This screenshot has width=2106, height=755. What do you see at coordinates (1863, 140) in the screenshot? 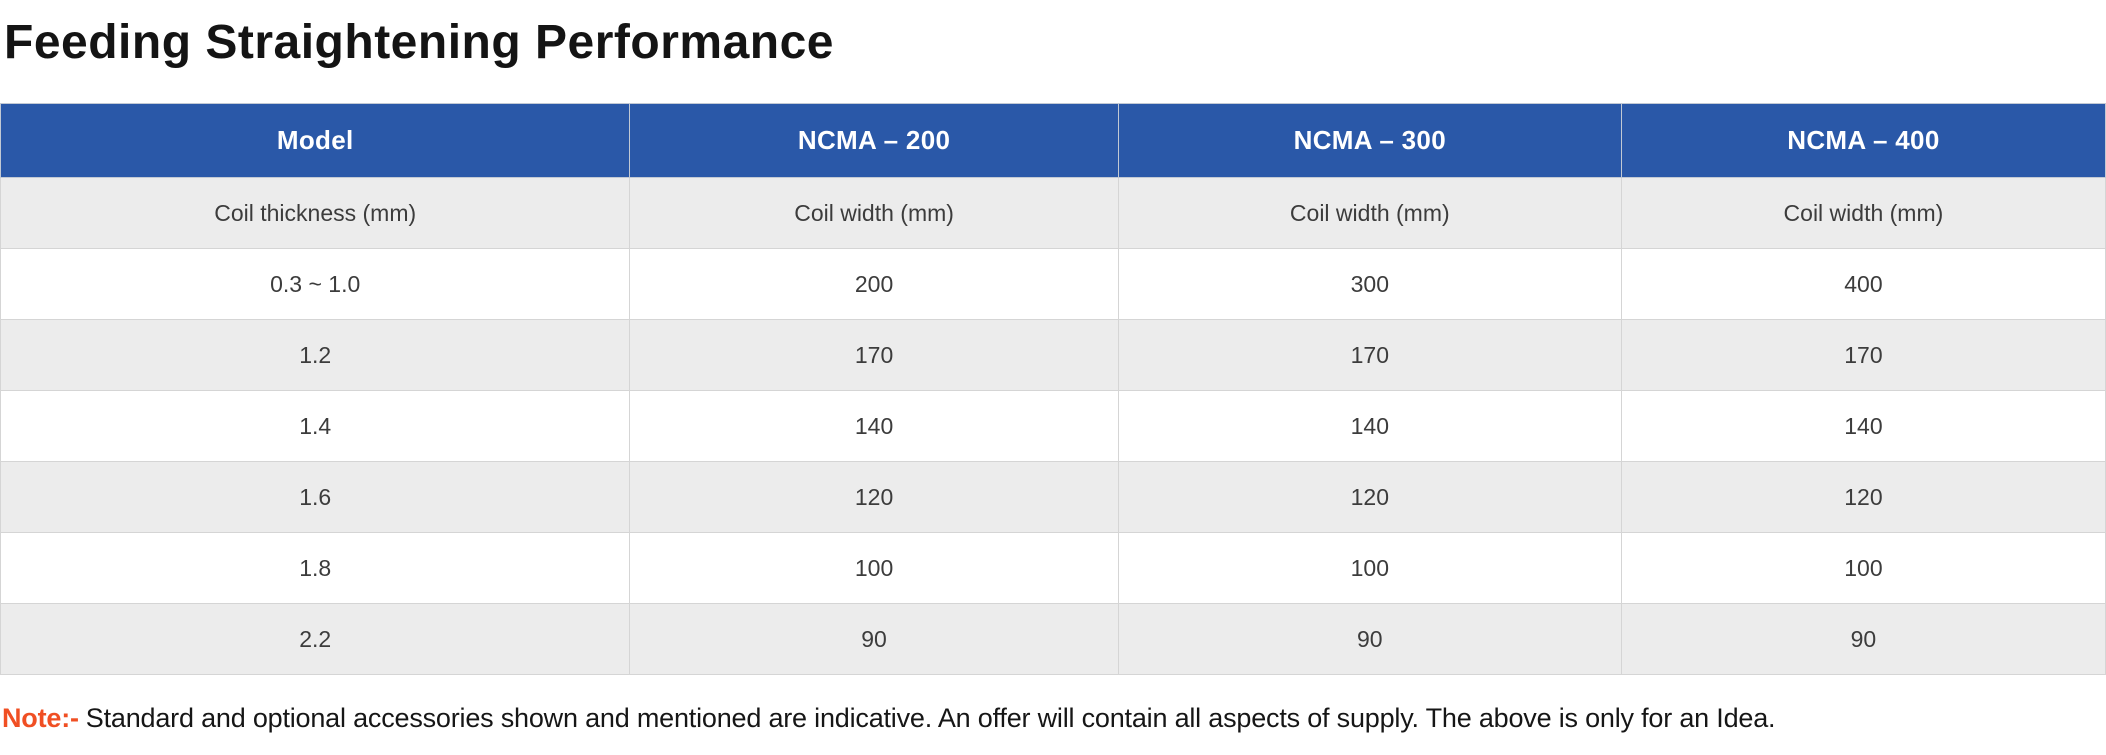
I see `header-cell-ncma-400: NCMA – 400` at bounding box center [1863, 140].